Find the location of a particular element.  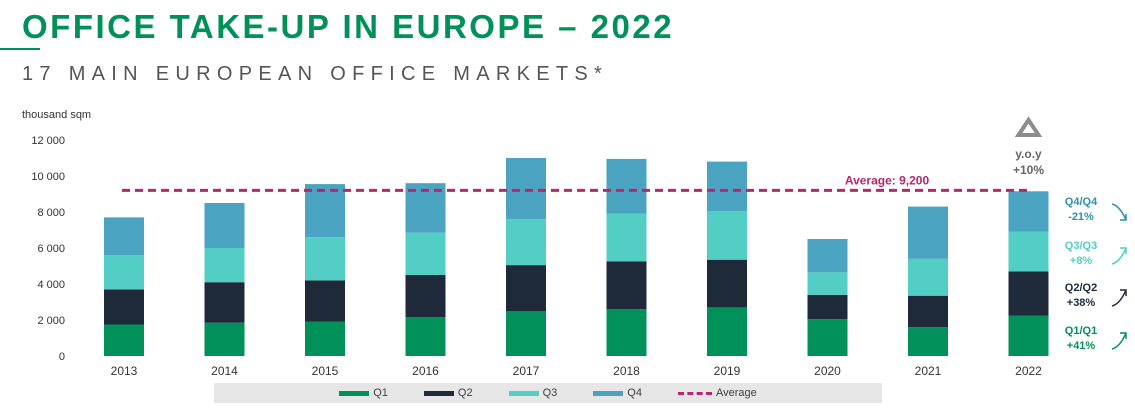

x-tick-label: 2019 is located at coordinates (727, 371).